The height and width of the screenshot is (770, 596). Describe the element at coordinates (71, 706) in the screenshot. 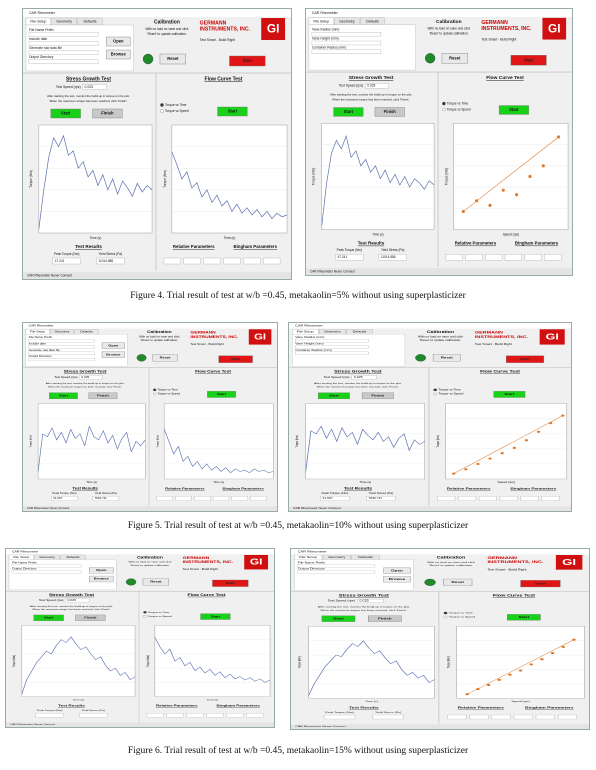

I see `section-title: Test Results` at that location.